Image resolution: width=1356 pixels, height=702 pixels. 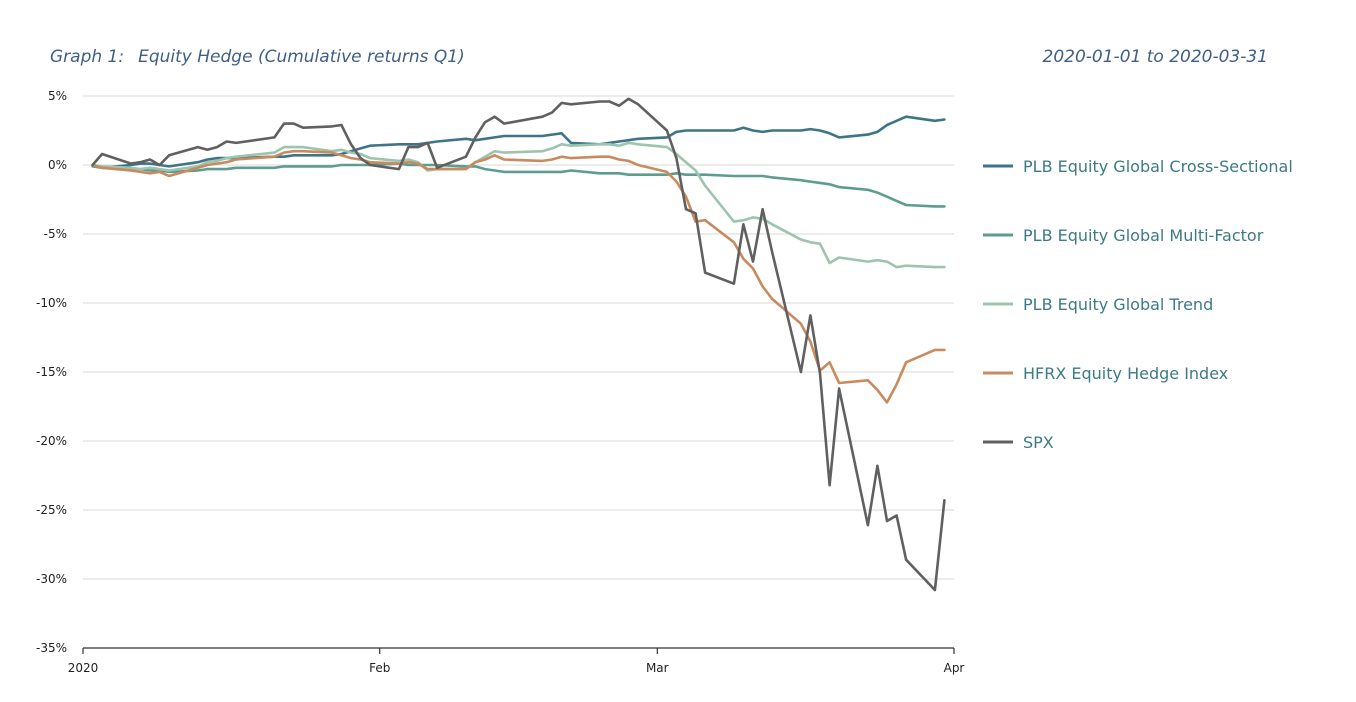 I want to click on legend-label: PLB Equity Global Trend, so click(x=1118, y=304).